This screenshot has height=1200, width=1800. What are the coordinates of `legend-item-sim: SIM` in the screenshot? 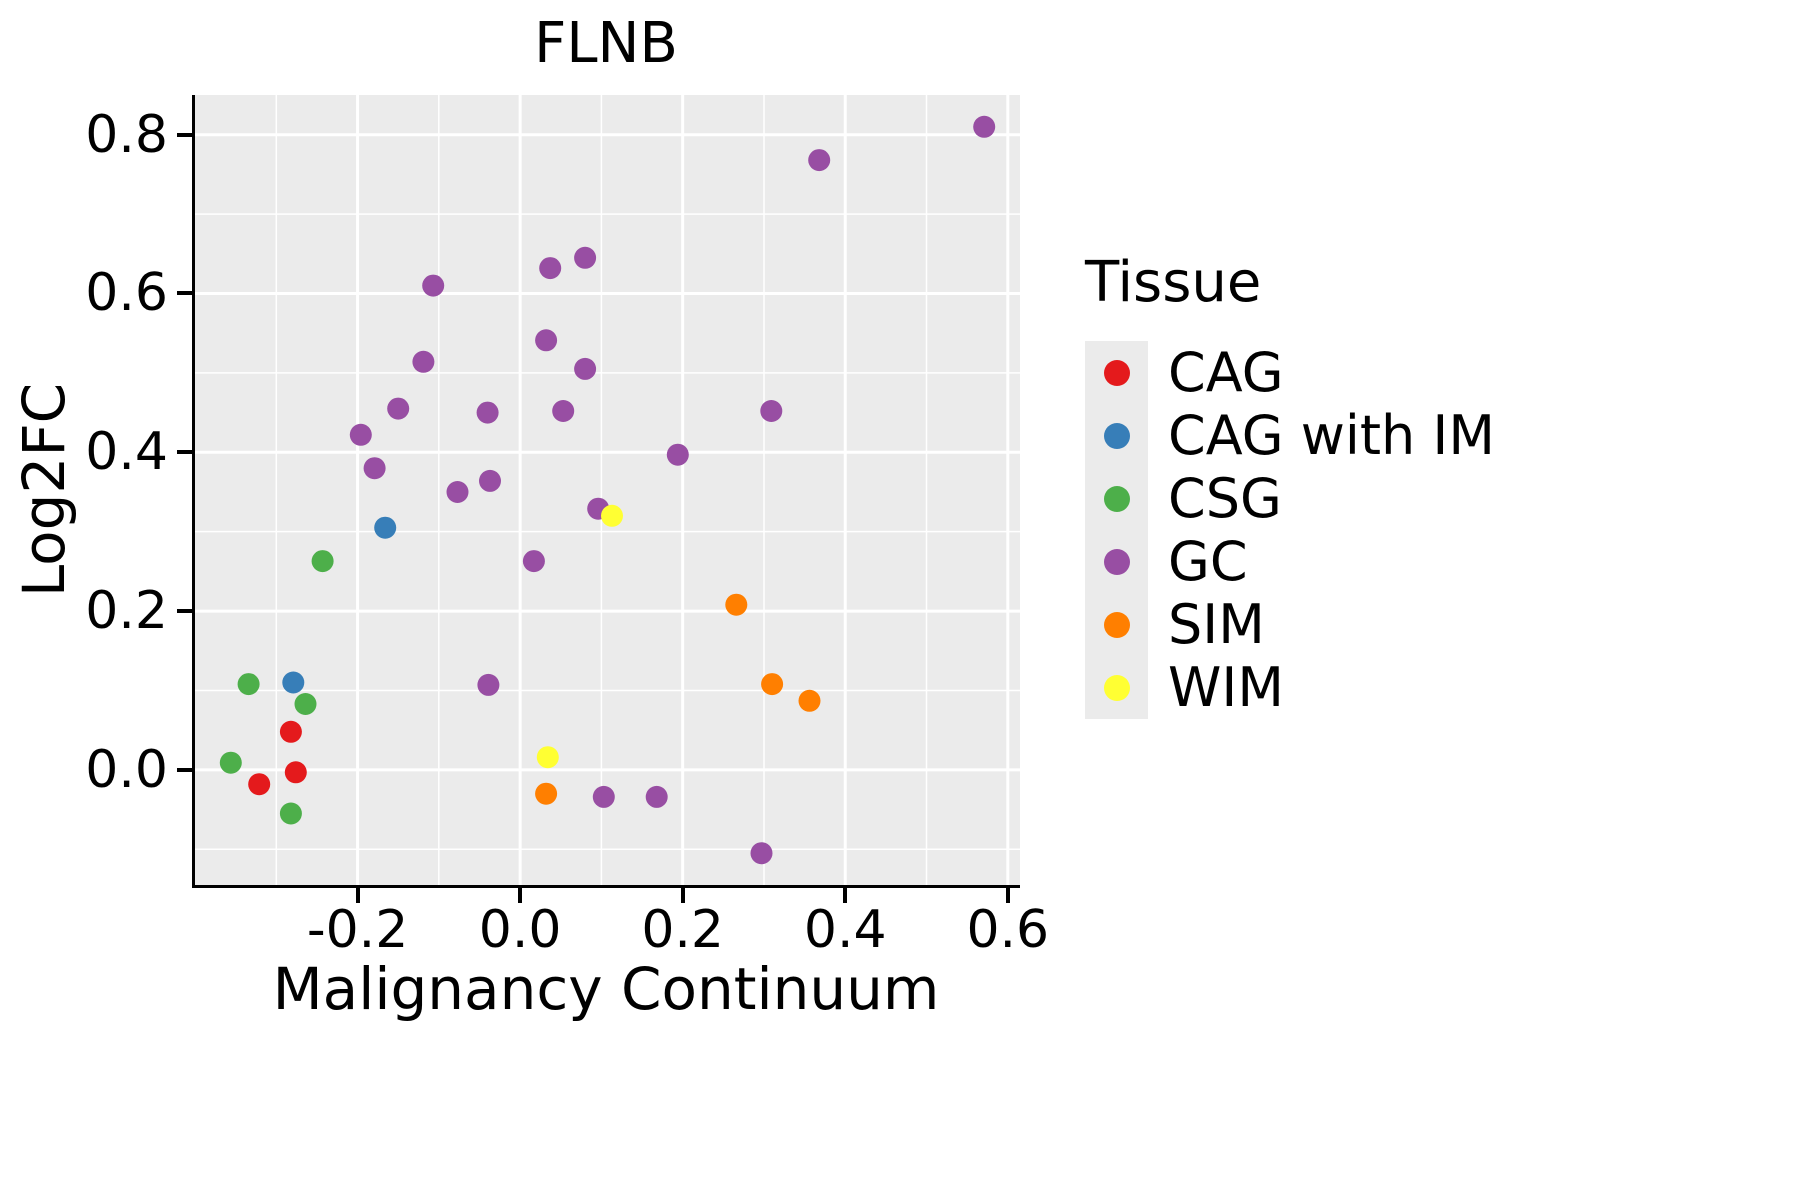 It's located at (1290, 624).